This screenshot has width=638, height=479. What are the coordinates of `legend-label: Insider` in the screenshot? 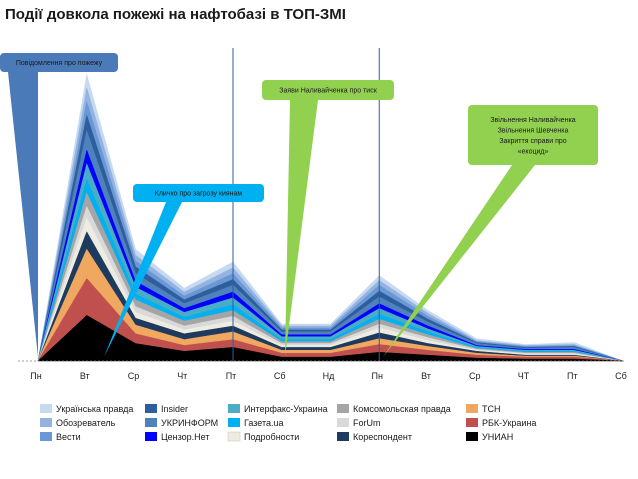 It's located at (174, 409).